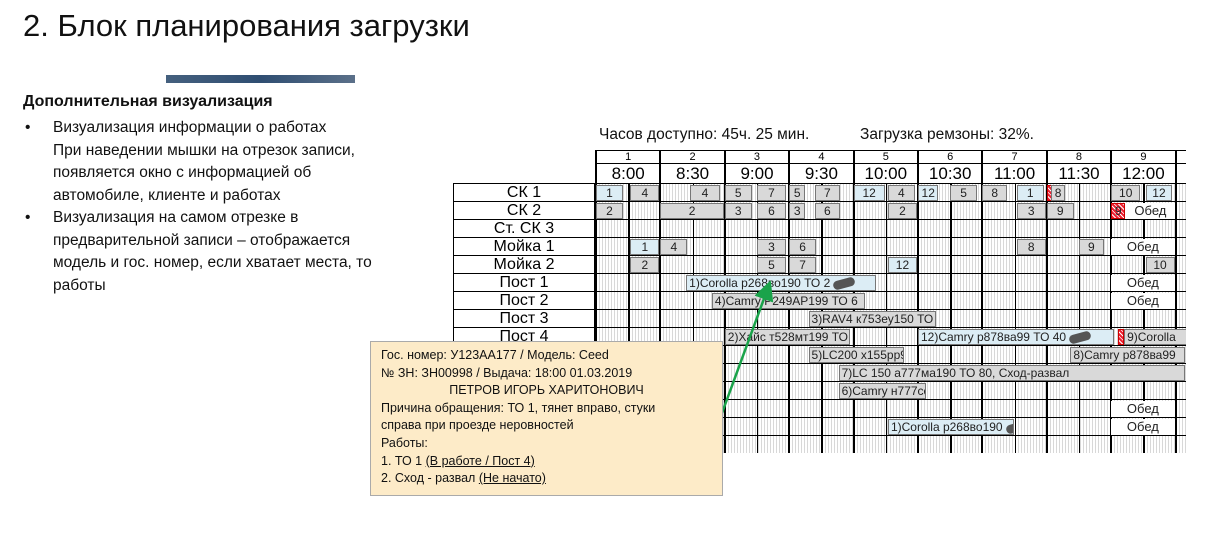 Image resolution: width=1207 pixels, height=537 pixels. Describe the element at coordinates (1128, 355) in the screenshot. I see `booking-segment: 8)Camry р878ва99` at that location.